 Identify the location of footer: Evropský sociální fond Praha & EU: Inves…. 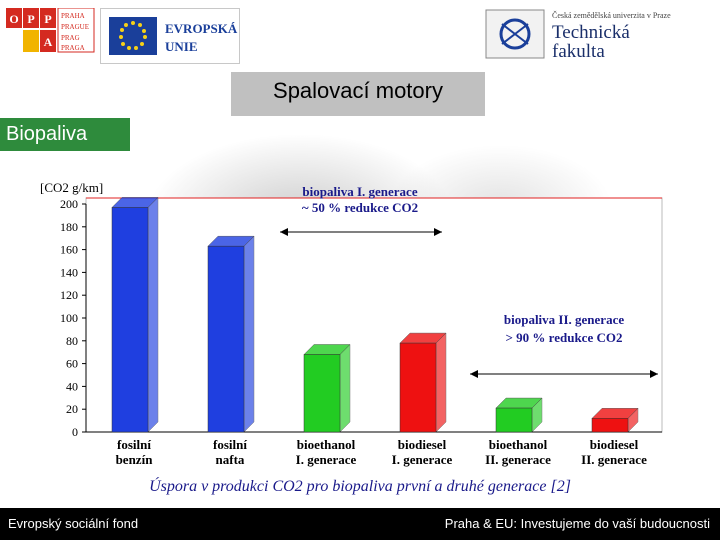
(360, 524).